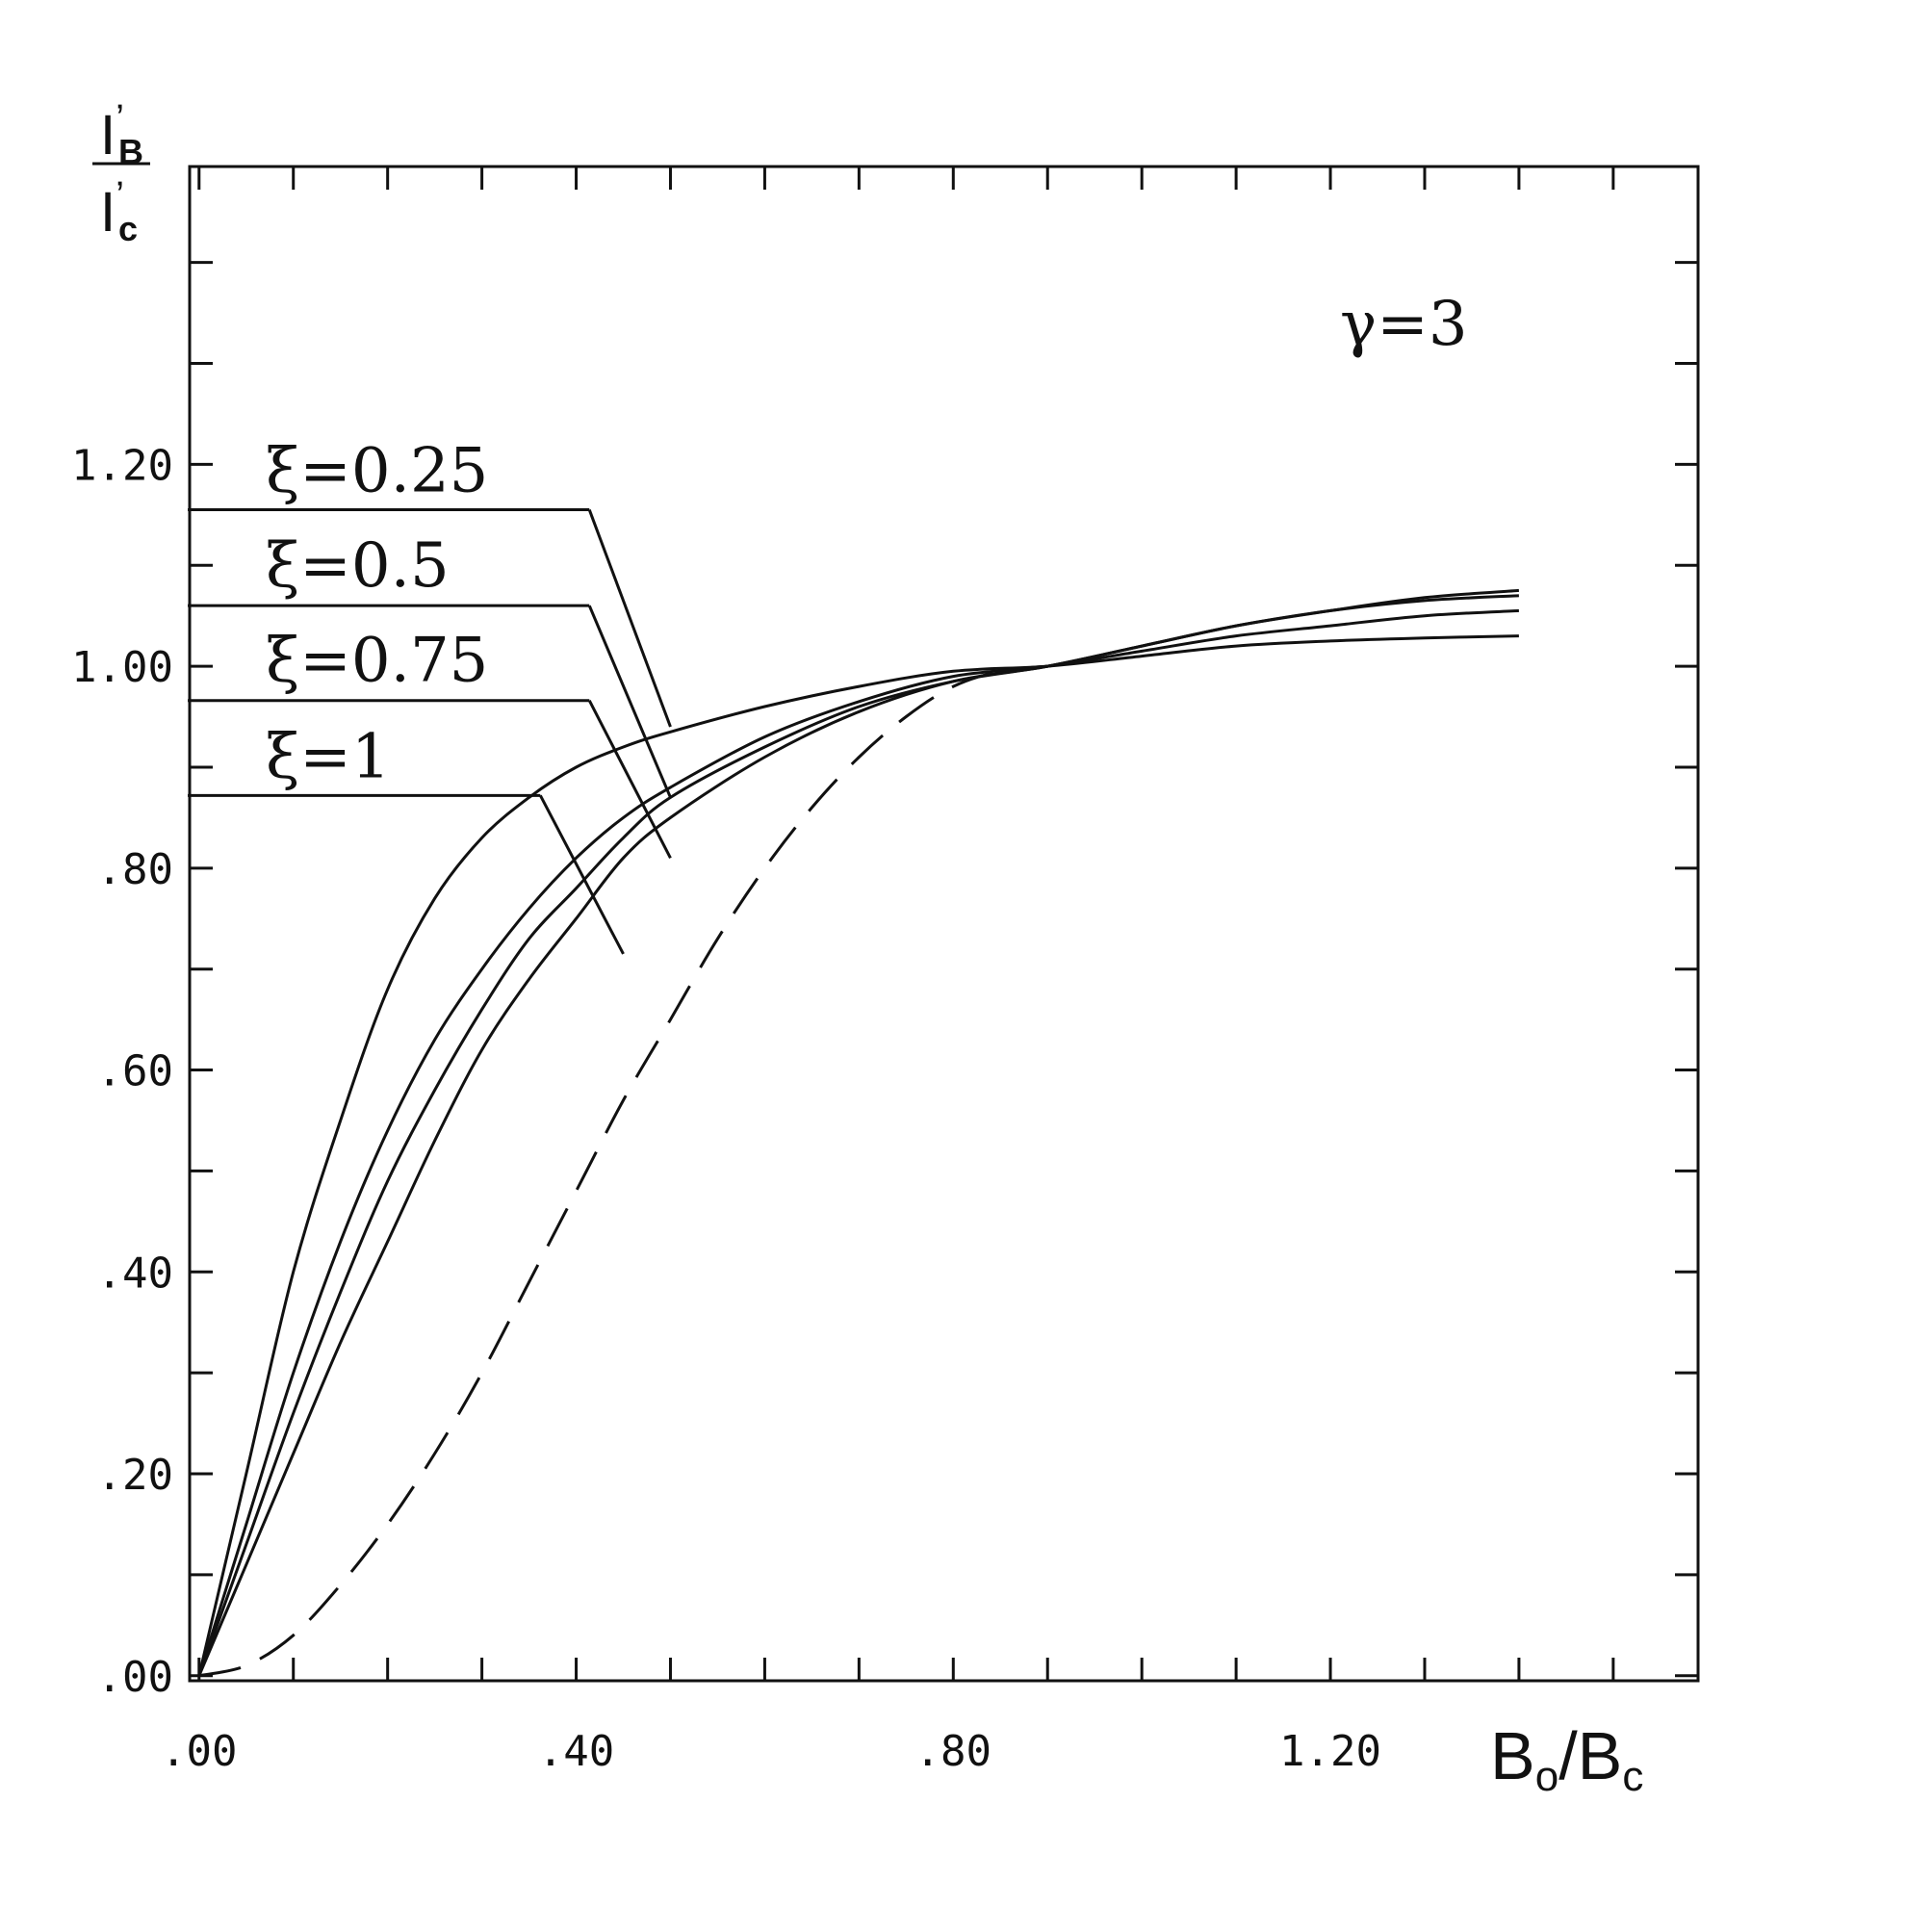  I want to click on y-tick-label: 1.20, so click(122, 466).